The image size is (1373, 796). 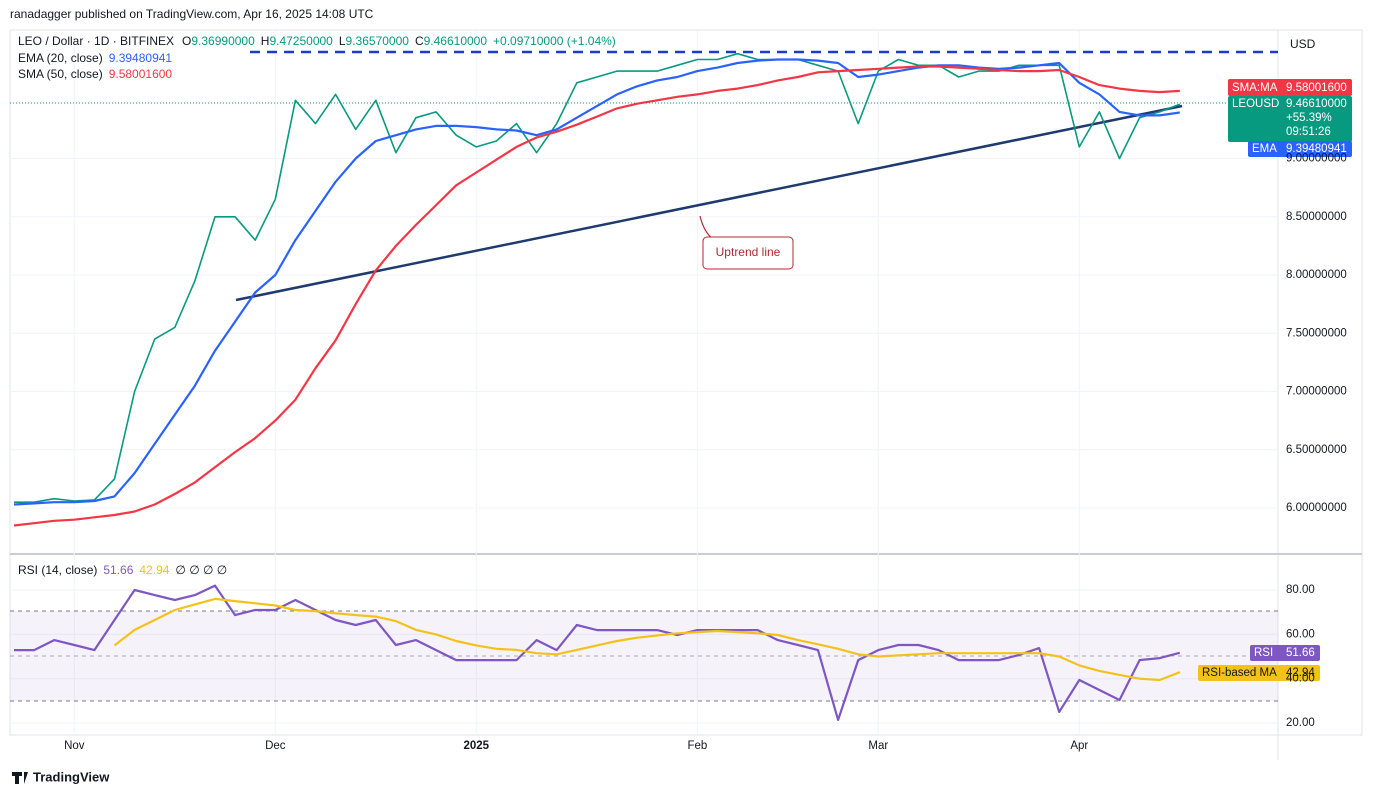 What do you see at coordinates (1308, 132) in the screenshot?
I see `last-label-countdown: 09:51:26` at bounding box center [1308, 132].